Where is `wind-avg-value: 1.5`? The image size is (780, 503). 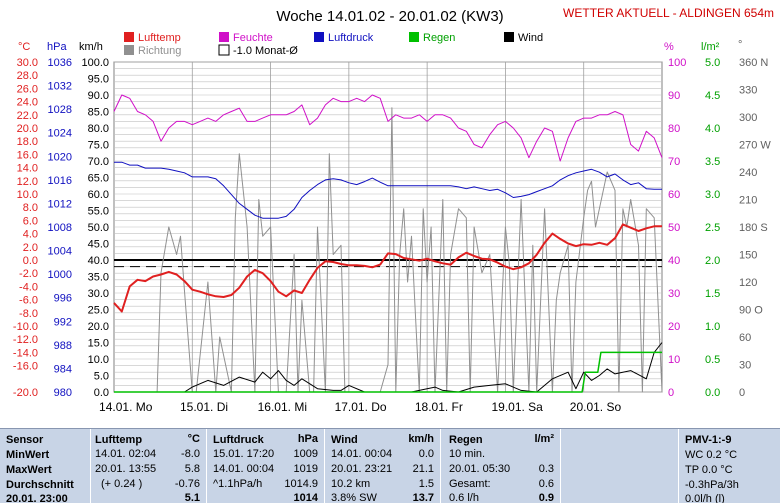 wind-avg-value: 1.5 is located at coordinates (426, 484).